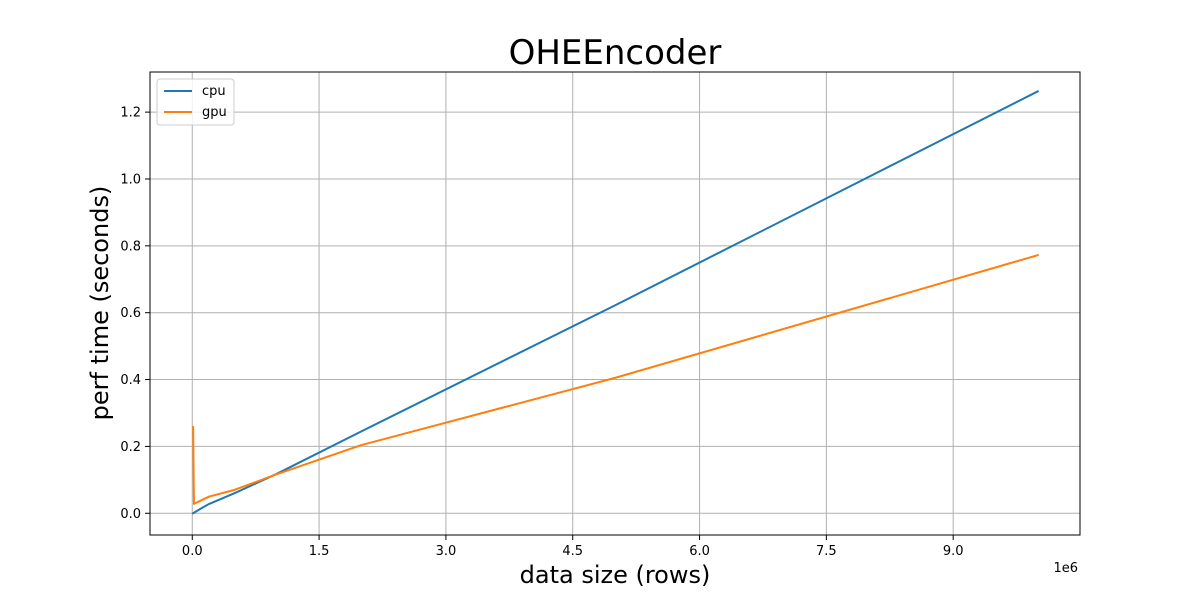  I want to click on x-axis-ticks: 0.0 1.5 3.0 4.5 6.0 7.5 9.0, so click(573, 547).